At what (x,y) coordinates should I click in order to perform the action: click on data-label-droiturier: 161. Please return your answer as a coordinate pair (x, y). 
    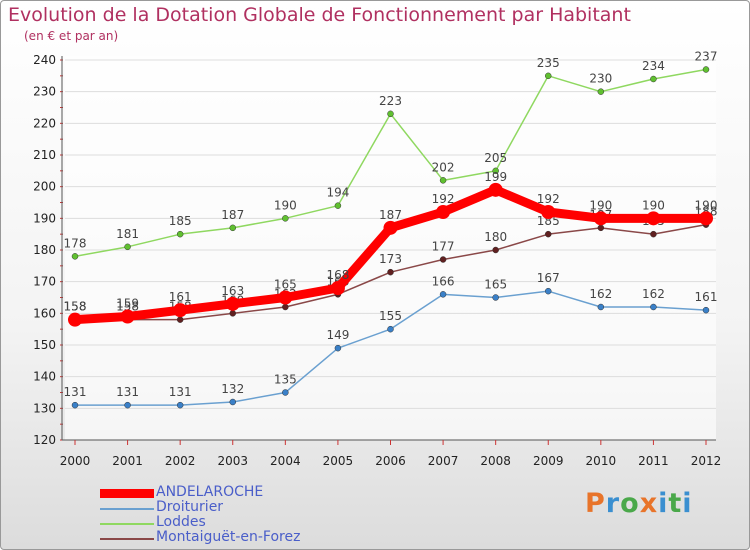
    Looking at the image, I should click on (706, 297).